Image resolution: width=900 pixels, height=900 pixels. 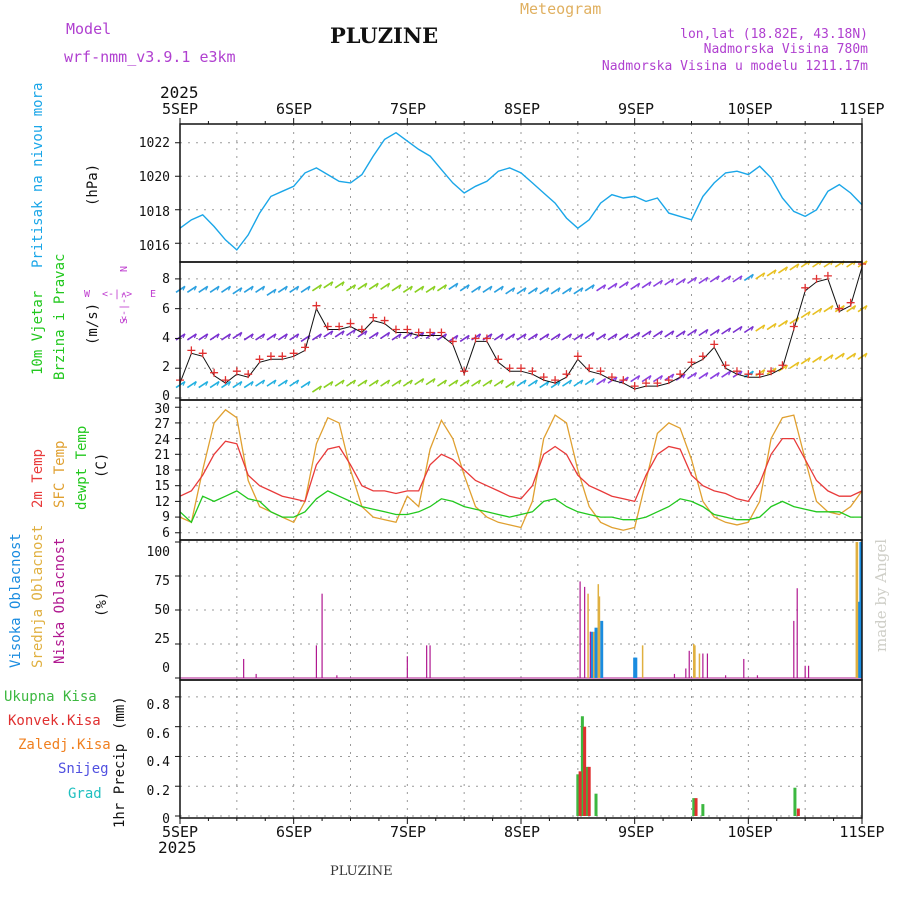 What do you see at coordinates (54, 721) in the screenshot?
I see `precip-legend-conv: Konvek.Kisa` at bounding box center [54, 721].